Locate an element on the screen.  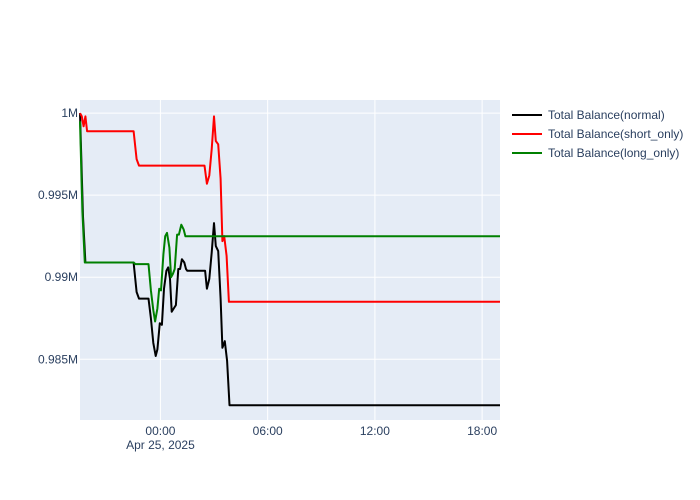
legend-item: Total Balance(short_only) is located at coordinates (597, 134).